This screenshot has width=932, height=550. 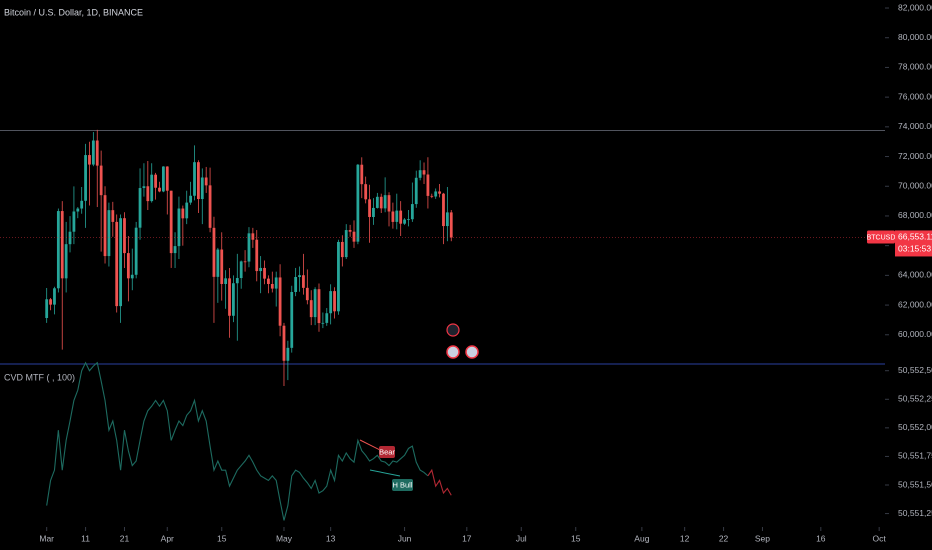 I want to click on x-tick-label: Sep, so click(x=762, y=538).